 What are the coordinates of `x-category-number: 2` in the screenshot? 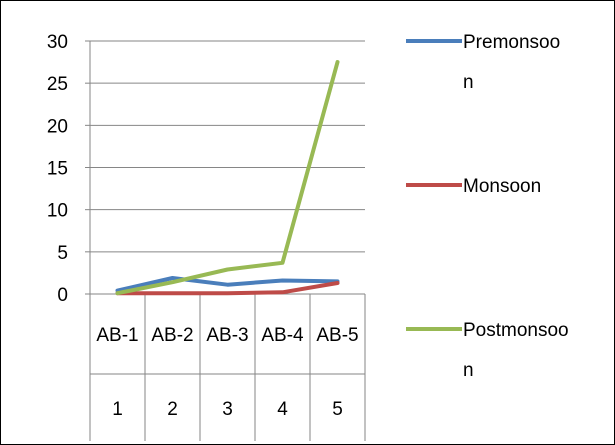 It's located at (172, 409).